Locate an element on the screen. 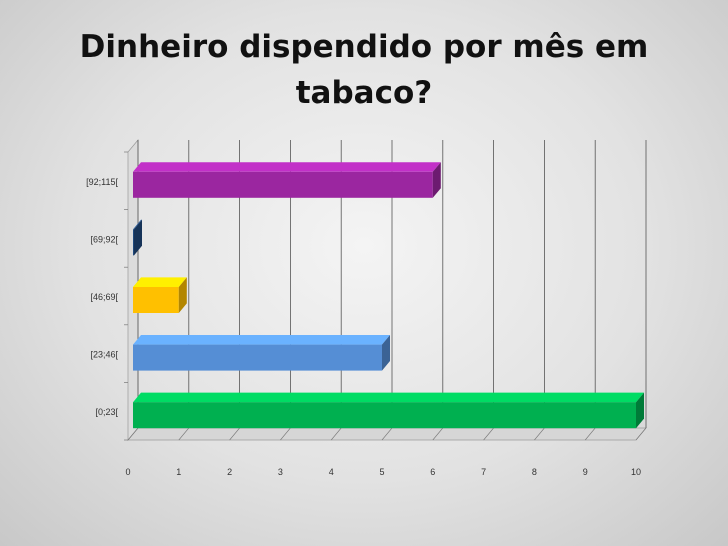  x-tick-label: 0 is located at coordinates (127, 472).